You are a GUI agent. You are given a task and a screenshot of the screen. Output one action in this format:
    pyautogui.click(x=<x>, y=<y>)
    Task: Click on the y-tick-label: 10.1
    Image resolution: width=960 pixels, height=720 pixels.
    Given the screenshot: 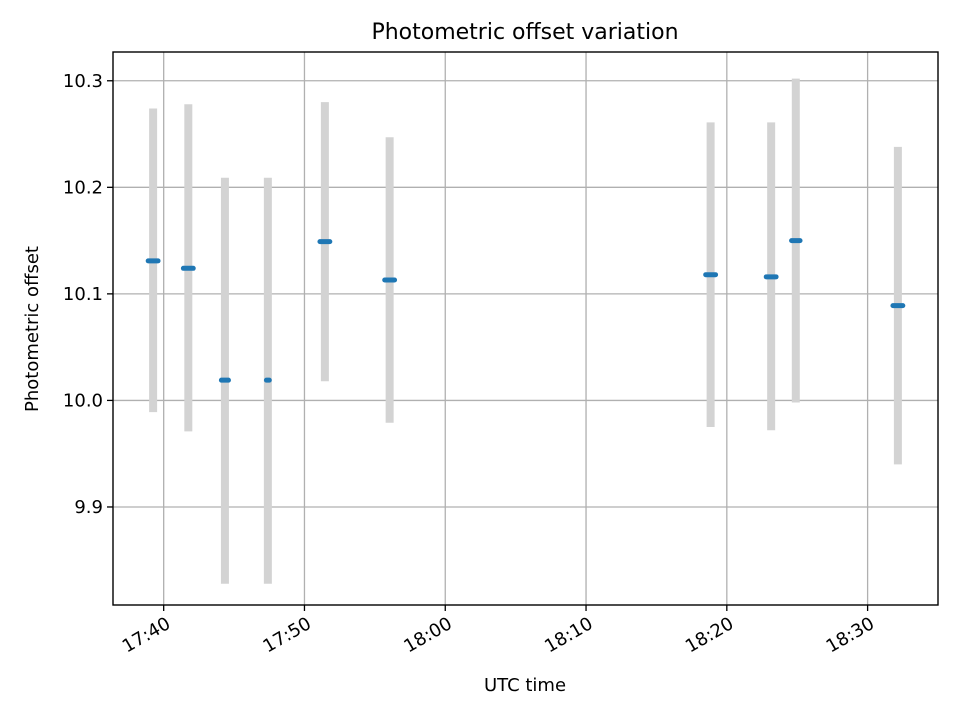 What is the action you would take?
    pyautogui.click(x=83, y=294)
    